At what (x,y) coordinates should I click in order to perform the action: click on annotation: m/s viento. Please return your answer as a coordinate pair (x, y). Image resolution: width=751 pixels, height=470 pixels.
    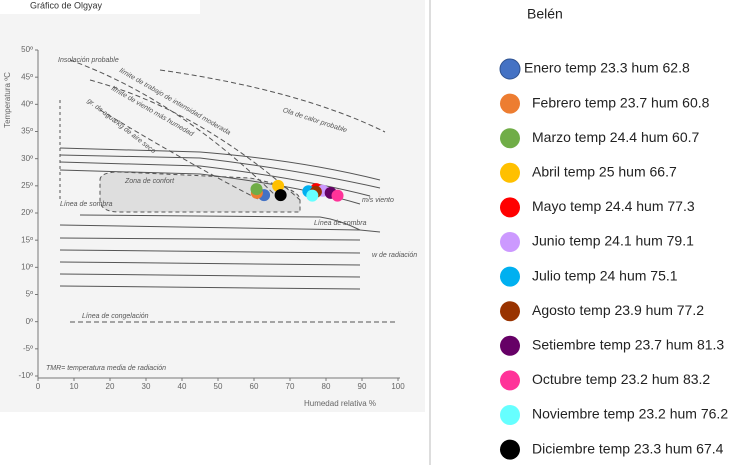
    Looking at the image, I should click on (378, 200).